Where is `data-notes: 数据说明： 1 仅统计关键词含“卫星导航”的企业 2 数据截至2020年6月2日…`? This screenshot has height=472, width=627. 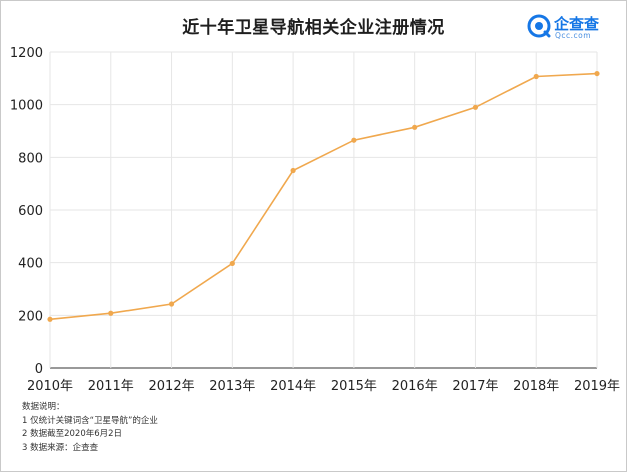
data-notes: 数据说明： 1 仅统计关键词含“卫星导航”的企业 2 数据截至2020年6月2日… is located at coordinates (90, 428).